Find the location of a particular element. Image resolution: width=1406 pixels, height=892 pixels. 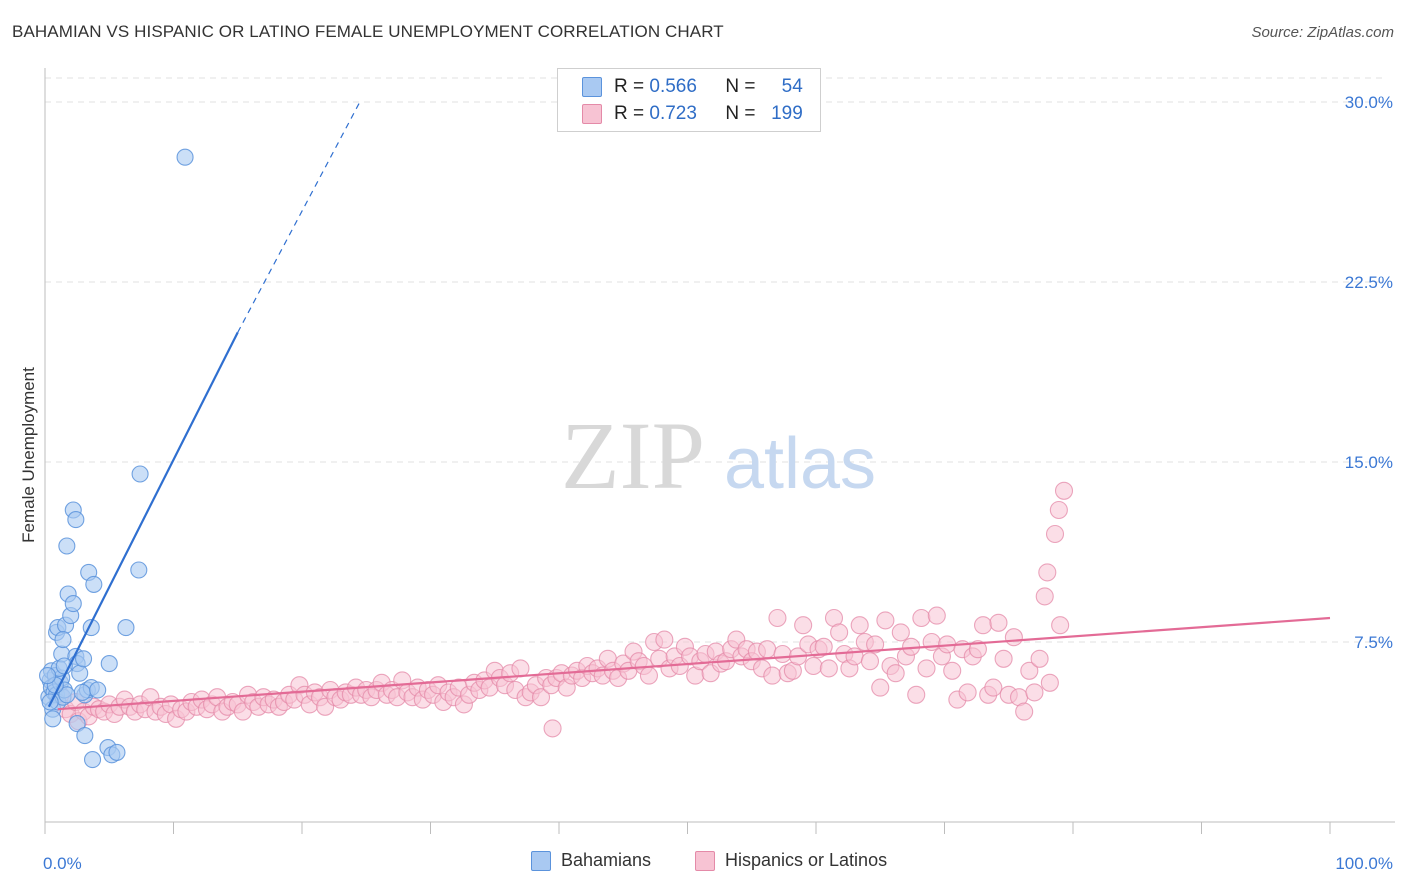

legend-n-value: 54 is located at coordinates (792, 86).